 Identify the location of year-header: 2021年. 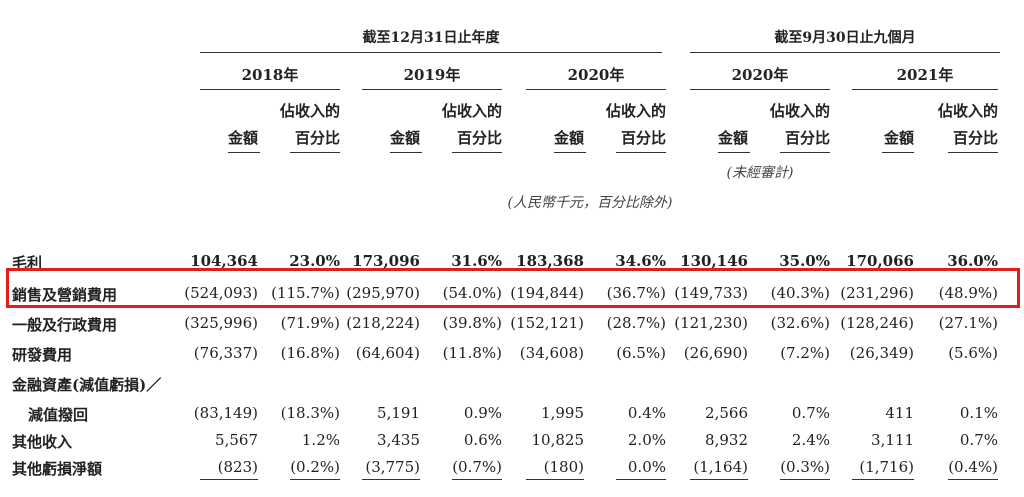
(925, 75).